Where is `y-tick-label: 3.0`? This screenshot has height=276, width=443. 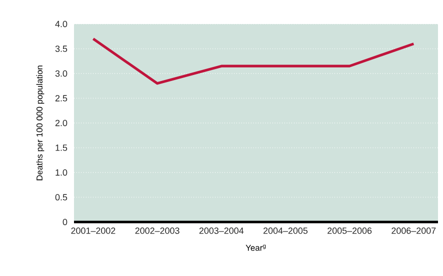 y-tick-label: 3.0 is located at coordinates (61, 73).